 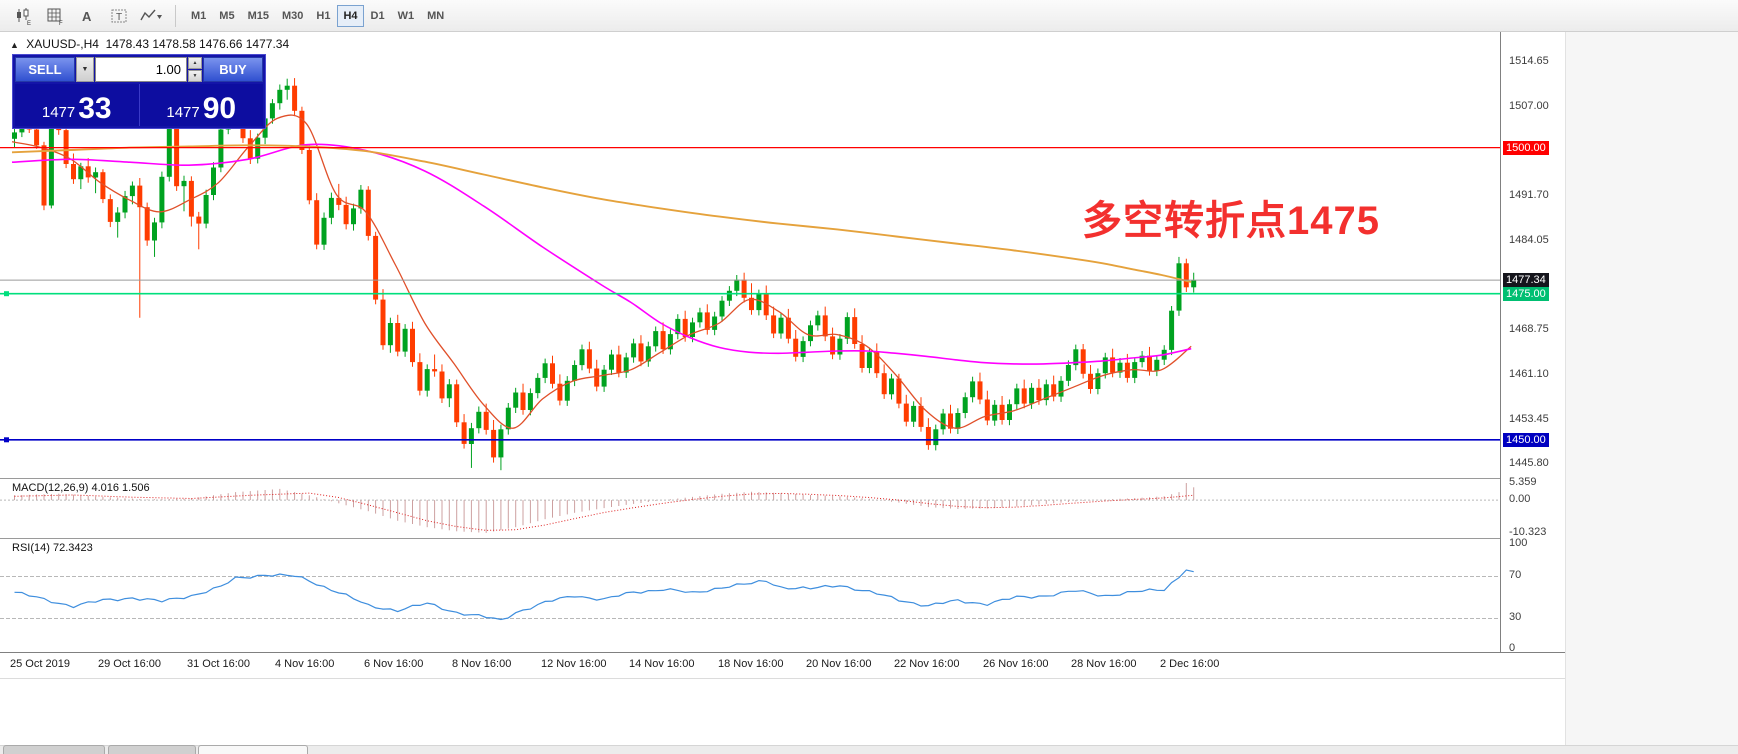 I want to click on label-a-icon: A, so click(x=87, y=16).